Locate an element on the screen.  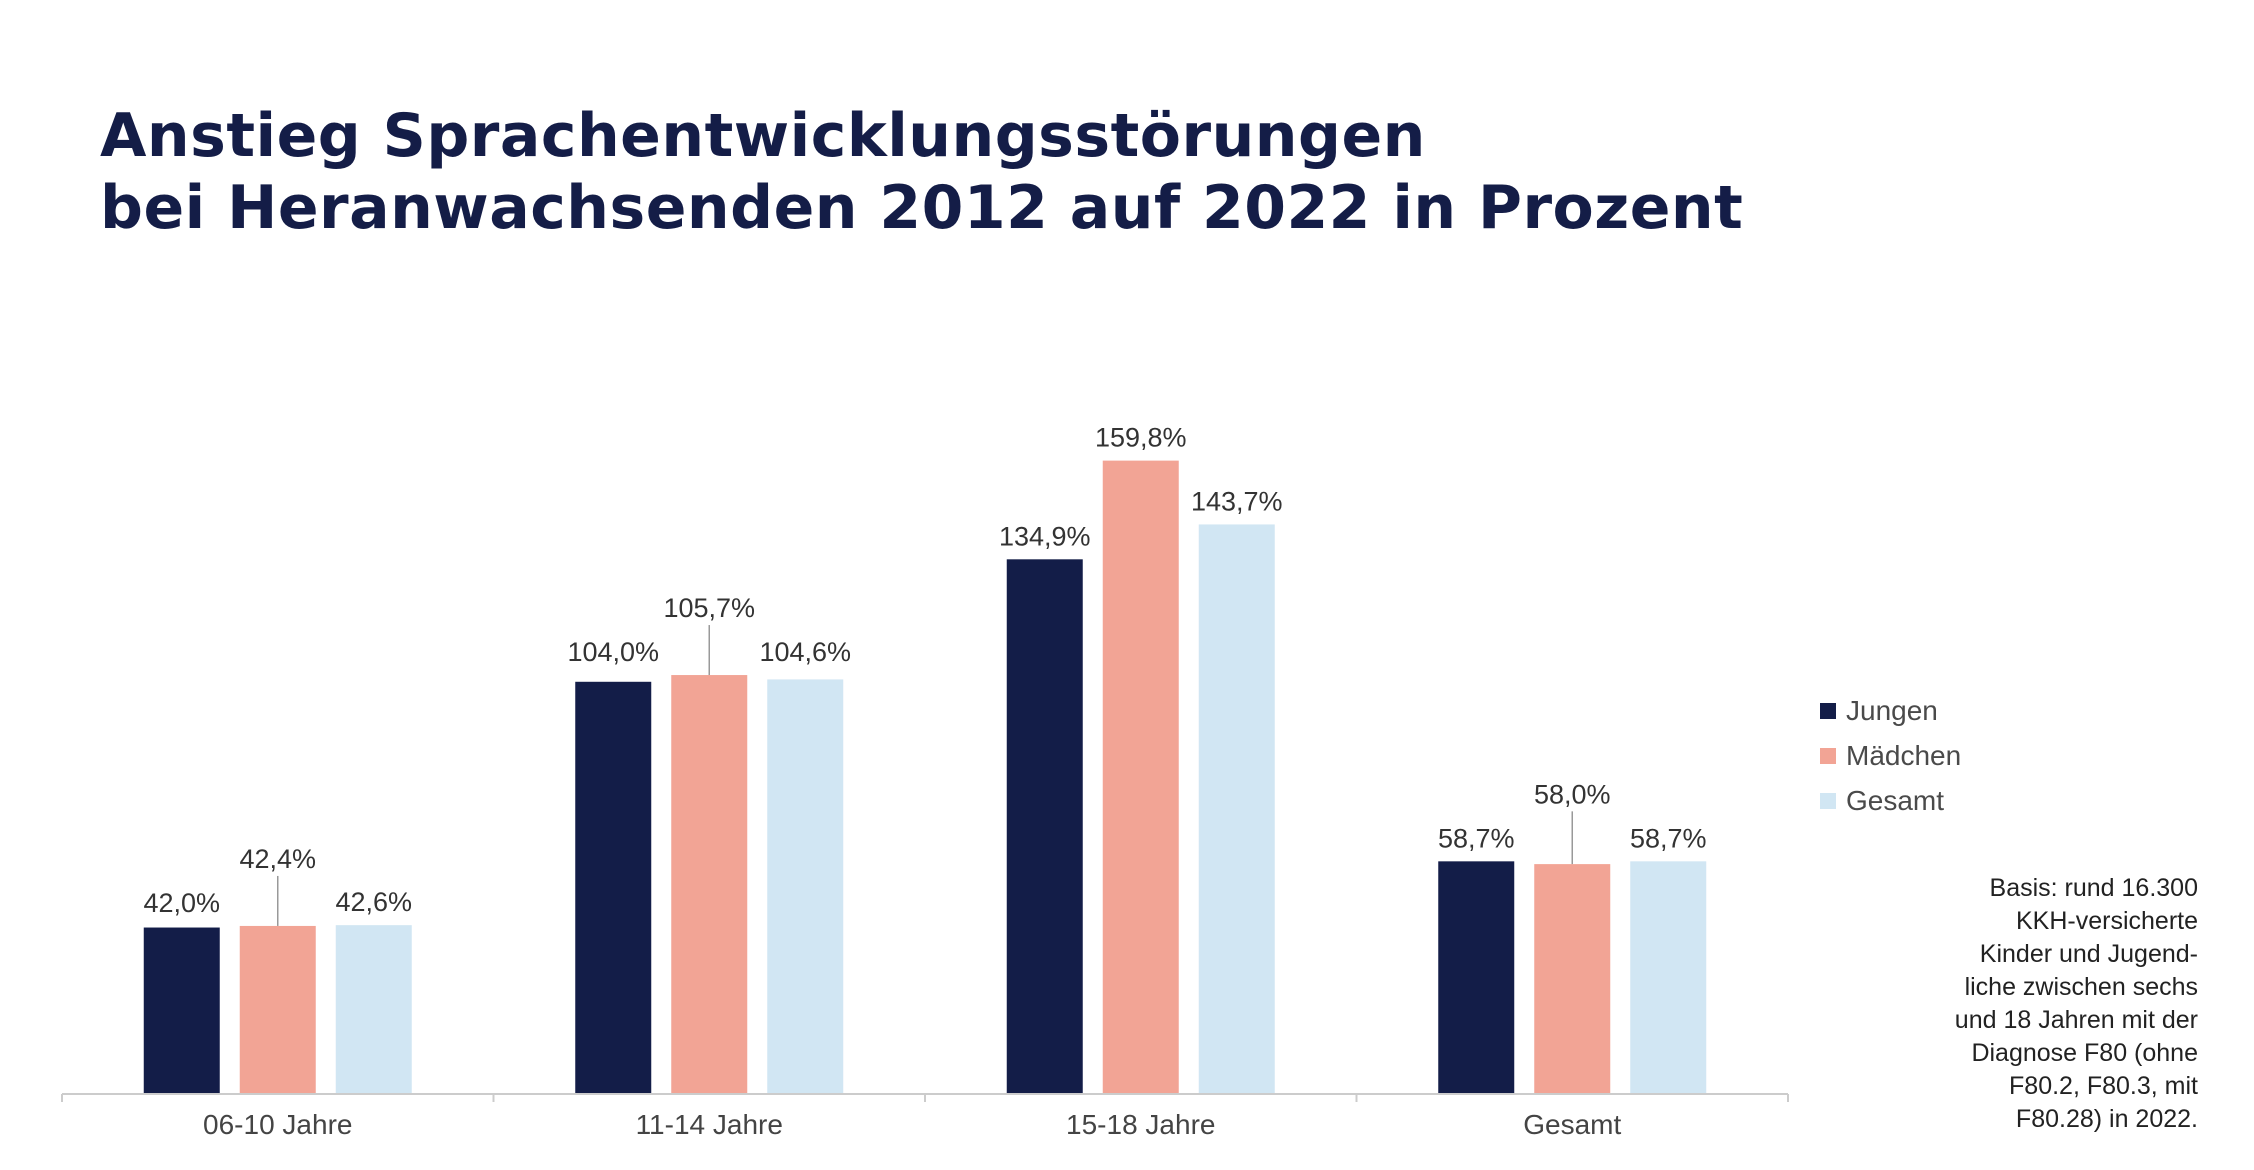
data-label-3-4: 58,7% is located at coordinates (1668, 838).